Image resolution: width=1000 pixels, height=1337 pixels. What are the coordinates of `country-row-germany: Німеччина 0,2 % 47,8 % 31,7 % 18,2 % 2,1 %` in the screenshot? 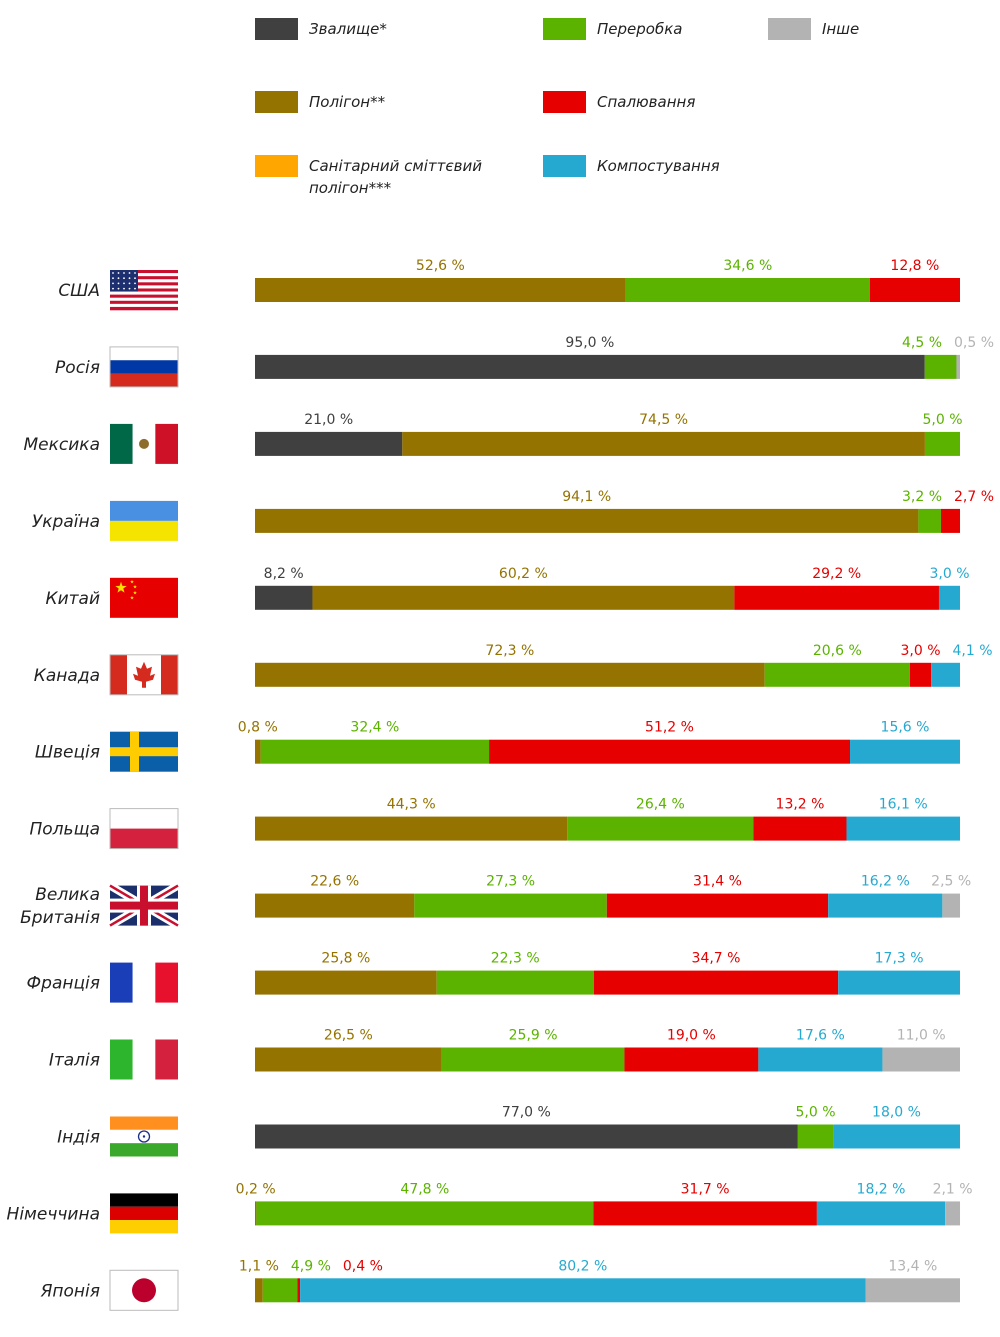 It's located at (490, 1207).